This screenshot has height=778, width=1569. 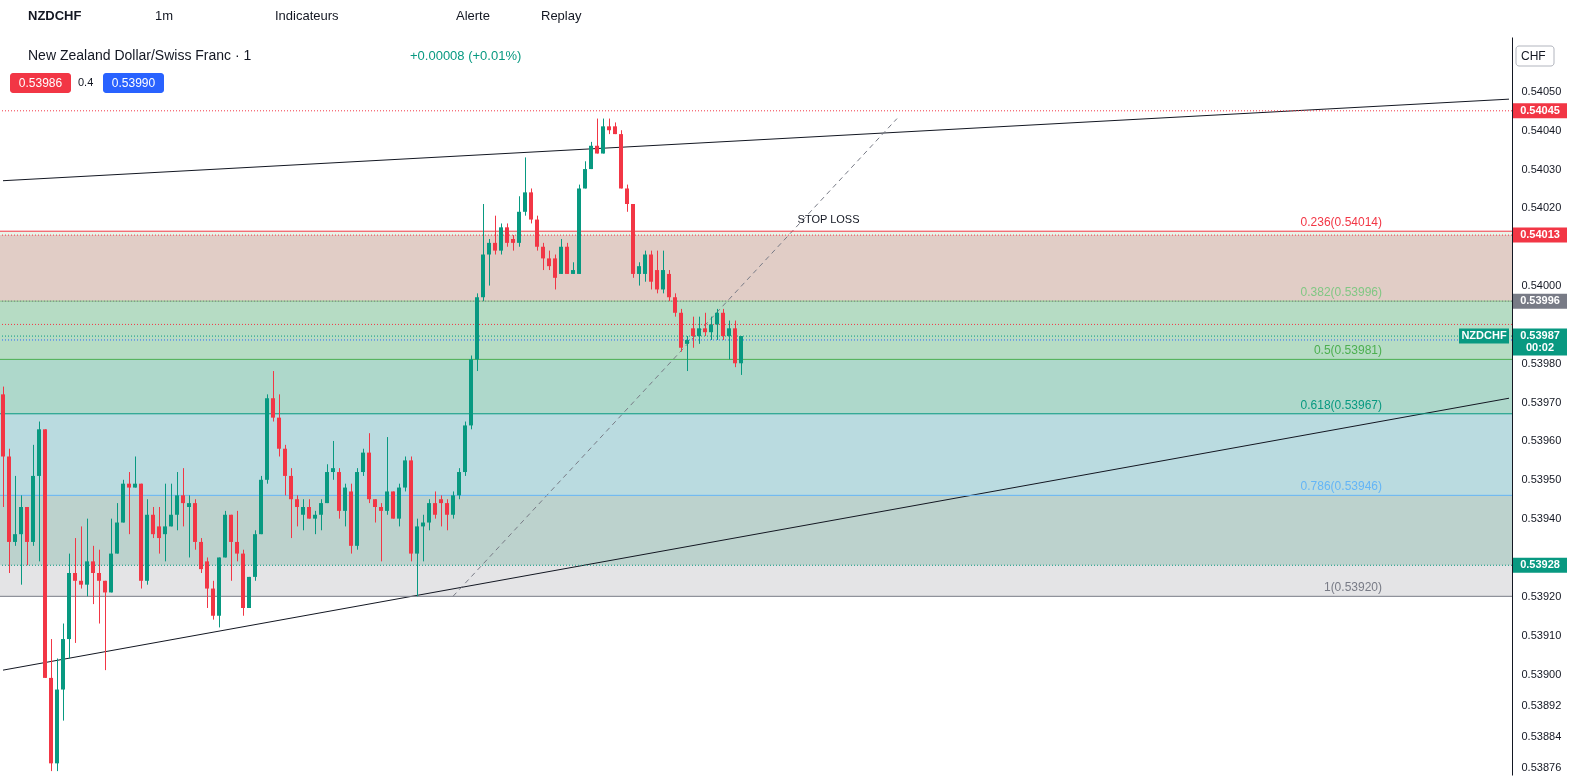 I want to click on ref-line-label: 0.236(0.54014), so click(x=1341, y=222).